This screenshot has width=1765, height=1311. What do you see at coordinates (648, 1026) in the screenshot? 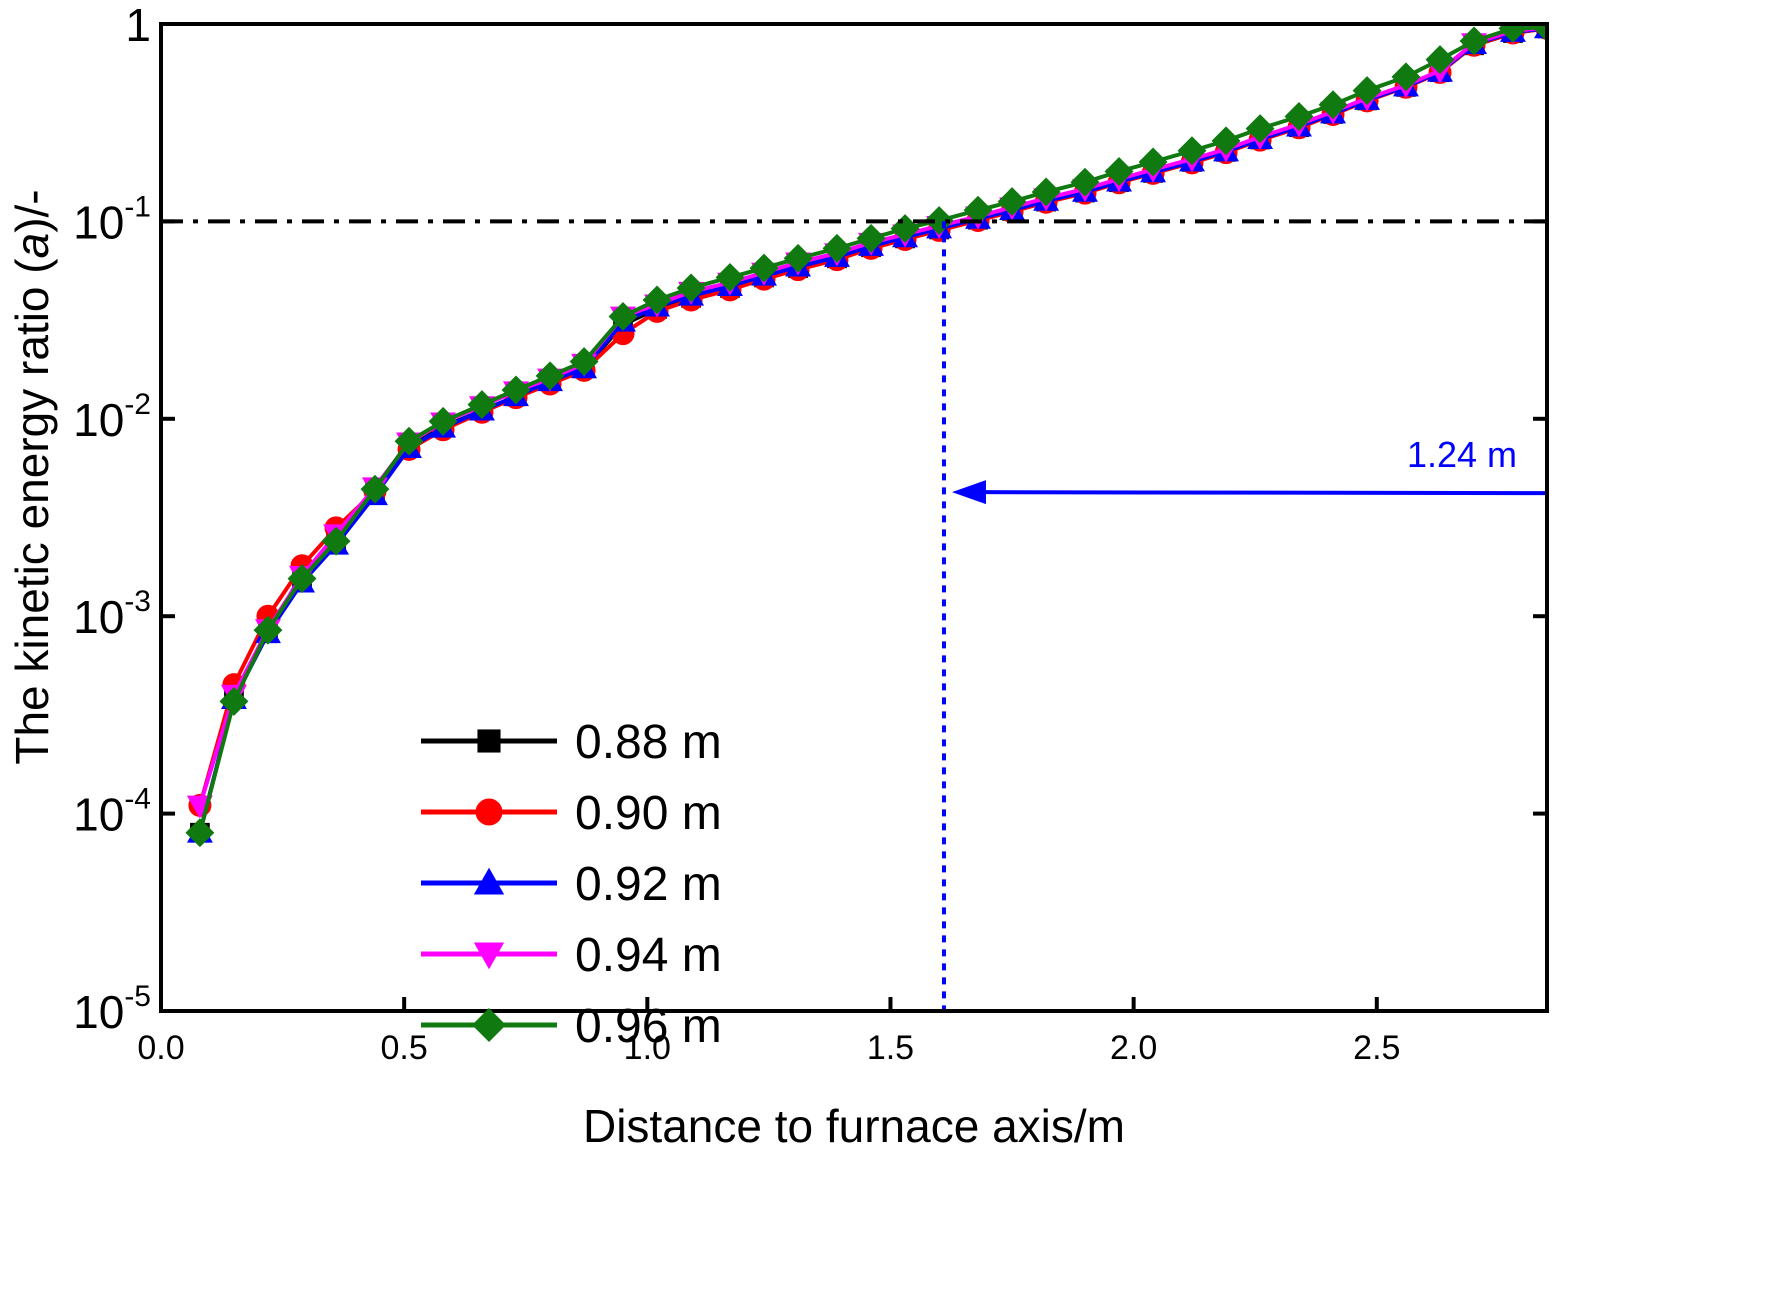
I see `legend-label: 0.96 m` at bounding box center [648, 1026].